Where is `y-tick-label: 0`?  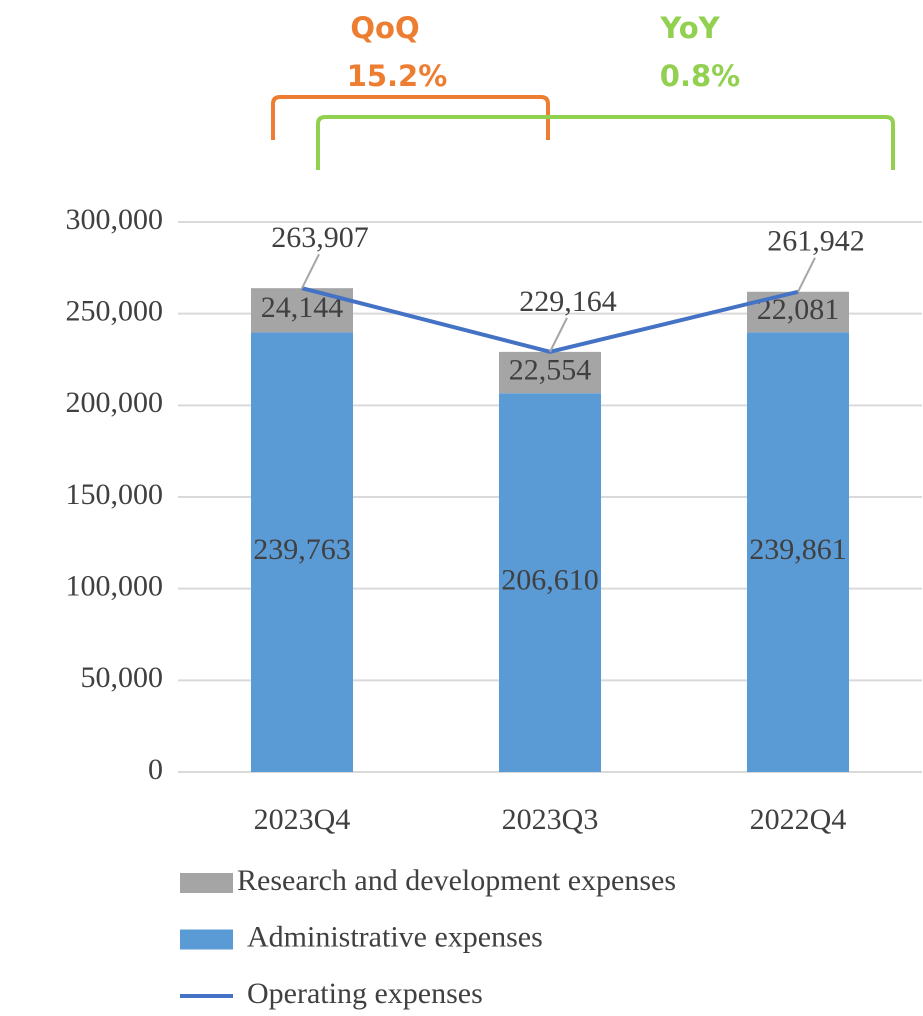 y-tick-label: 0 is located at coordinates (155, 769).